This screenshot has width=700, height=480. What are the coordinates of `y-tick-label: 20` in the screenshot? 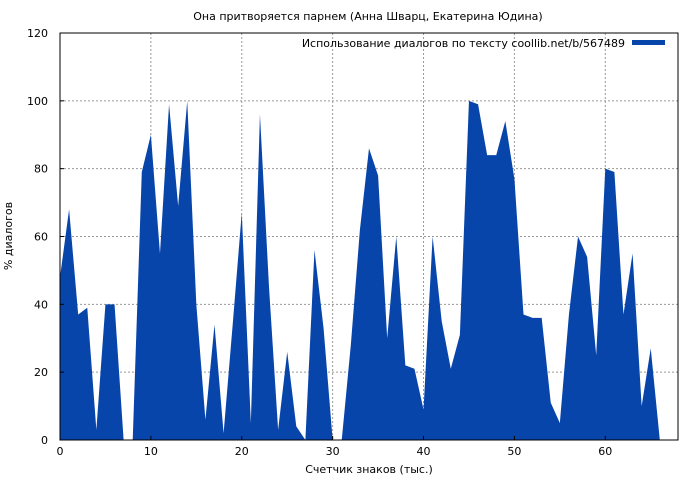 It's located at (41, 372).